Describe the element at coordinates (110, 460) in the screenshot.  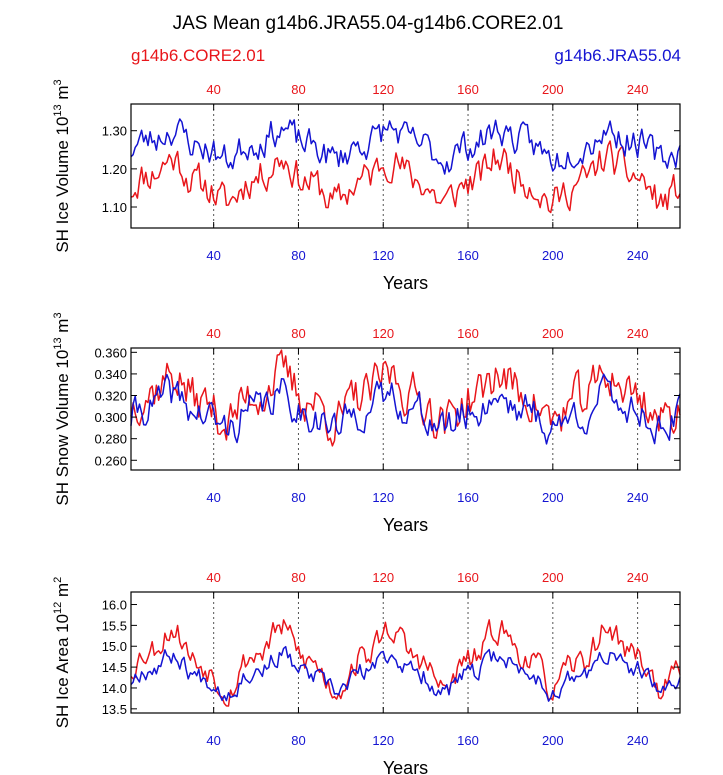
I see `y-tick-label: 0.260` at that location.